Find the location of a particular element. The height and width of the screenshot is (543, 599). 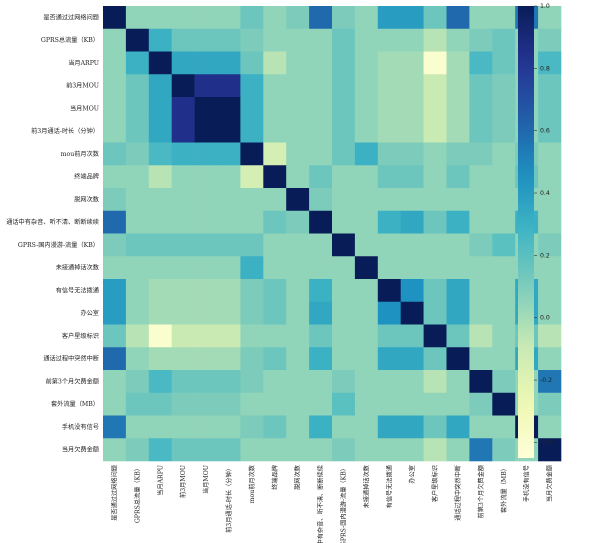

y-tick-label: 套外流量（MB） is located at coordinates (75, 404).